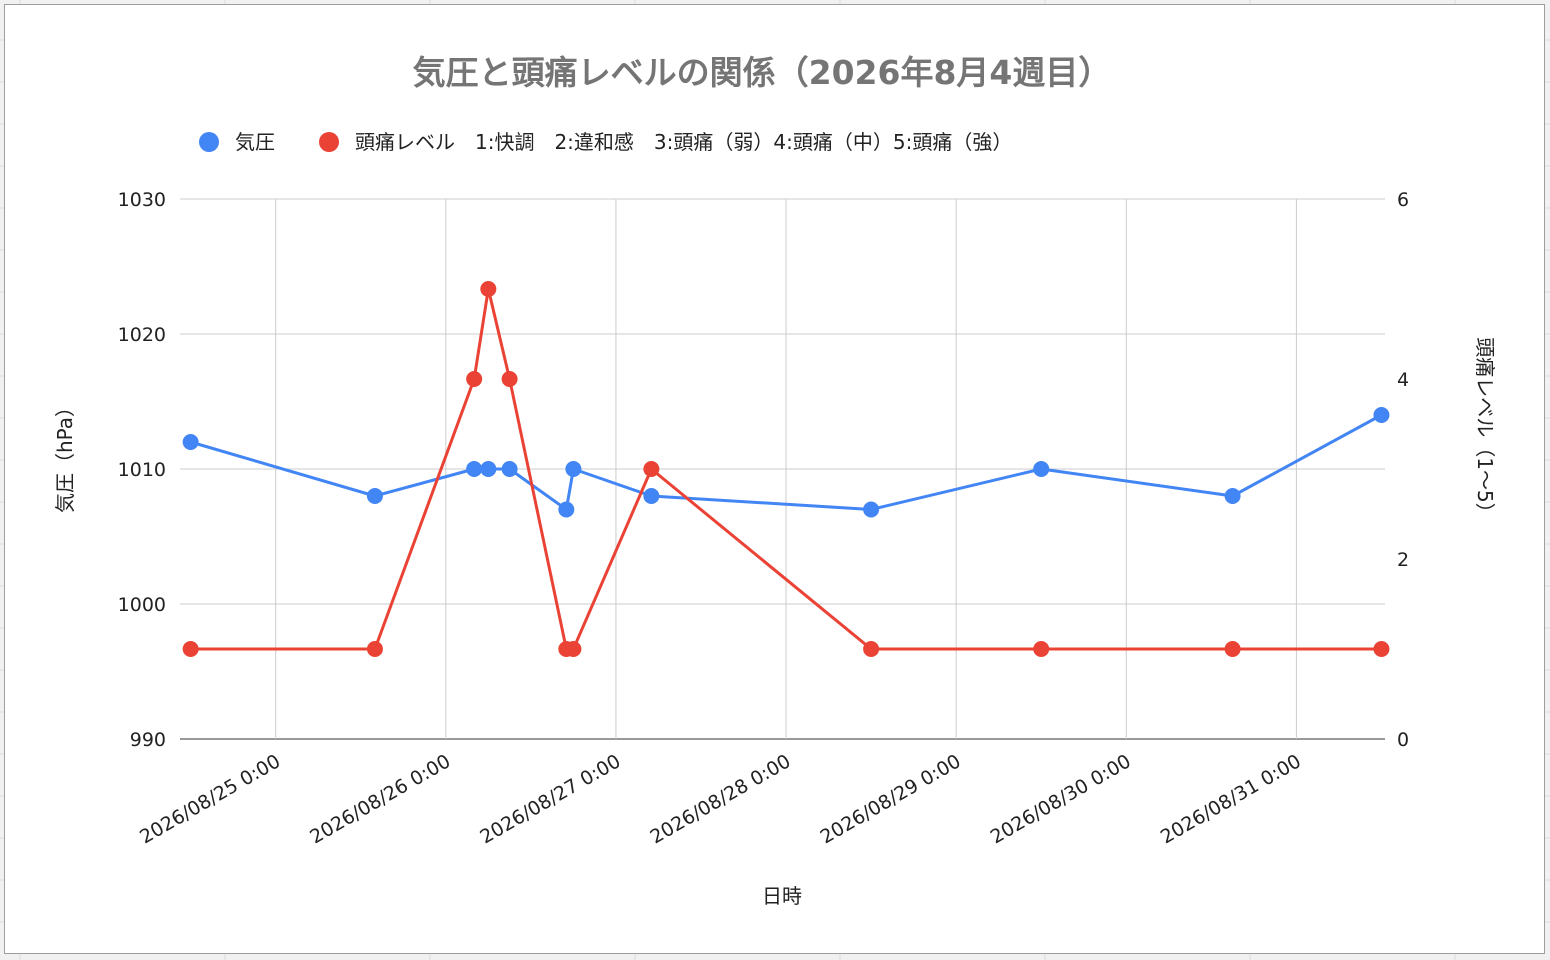 The height and width of the screenshot is (960, 1550). I want to click on legend-label-headache: 頭痛レベル 1:快調 2:違和感 3:頭痛（弱）4:頭痛（中）5:頭痛（強）, so click(683, 142).